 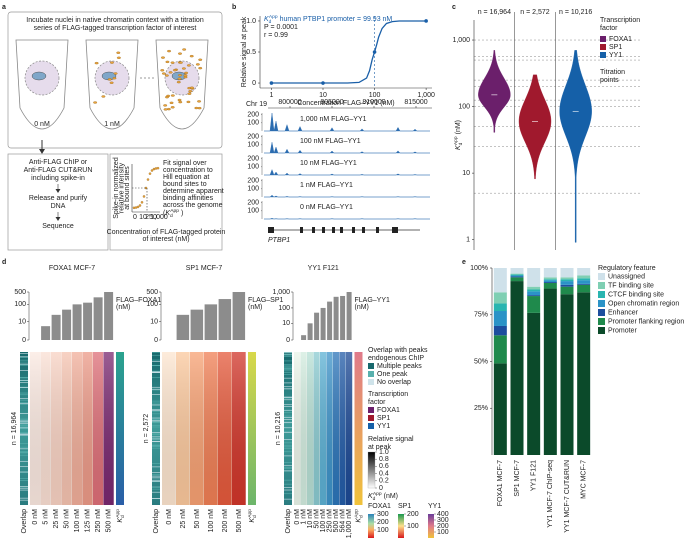 I want to click on heatmap-title: FOXA1 MCF-7, so click(x=72, y=268).